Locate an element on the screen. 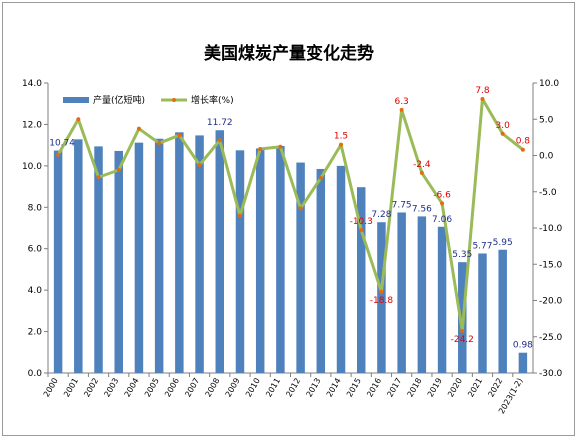 Image resolution: width=579 pixels, height=440 pixels. line-data-label: 6.3 is located at coordinates (401, 102).